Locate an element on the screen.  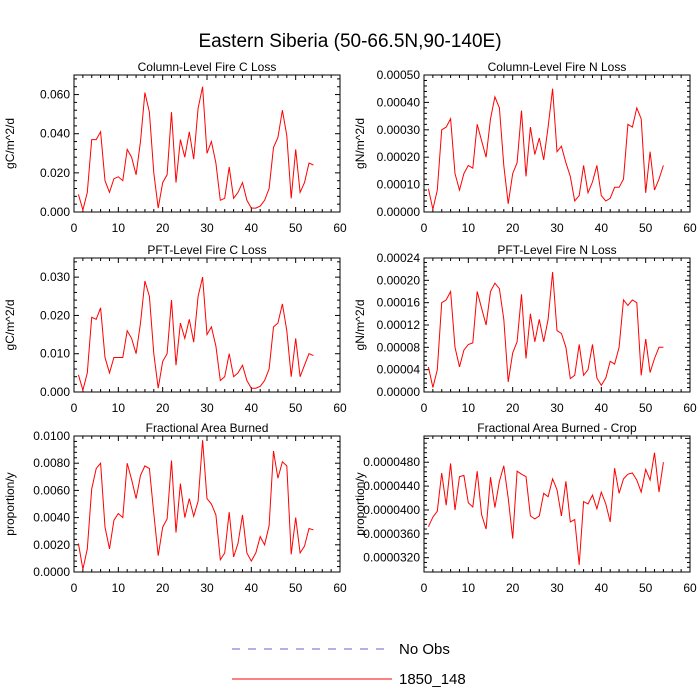
y-tick-label: 0.0000440 is located at coordinates (391, 486).